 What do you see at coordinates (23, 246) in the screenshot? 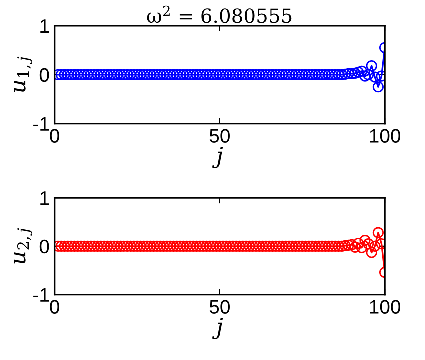
I see `y-axis-title: u$_{2,j}$` at bounding box center [23, 246].